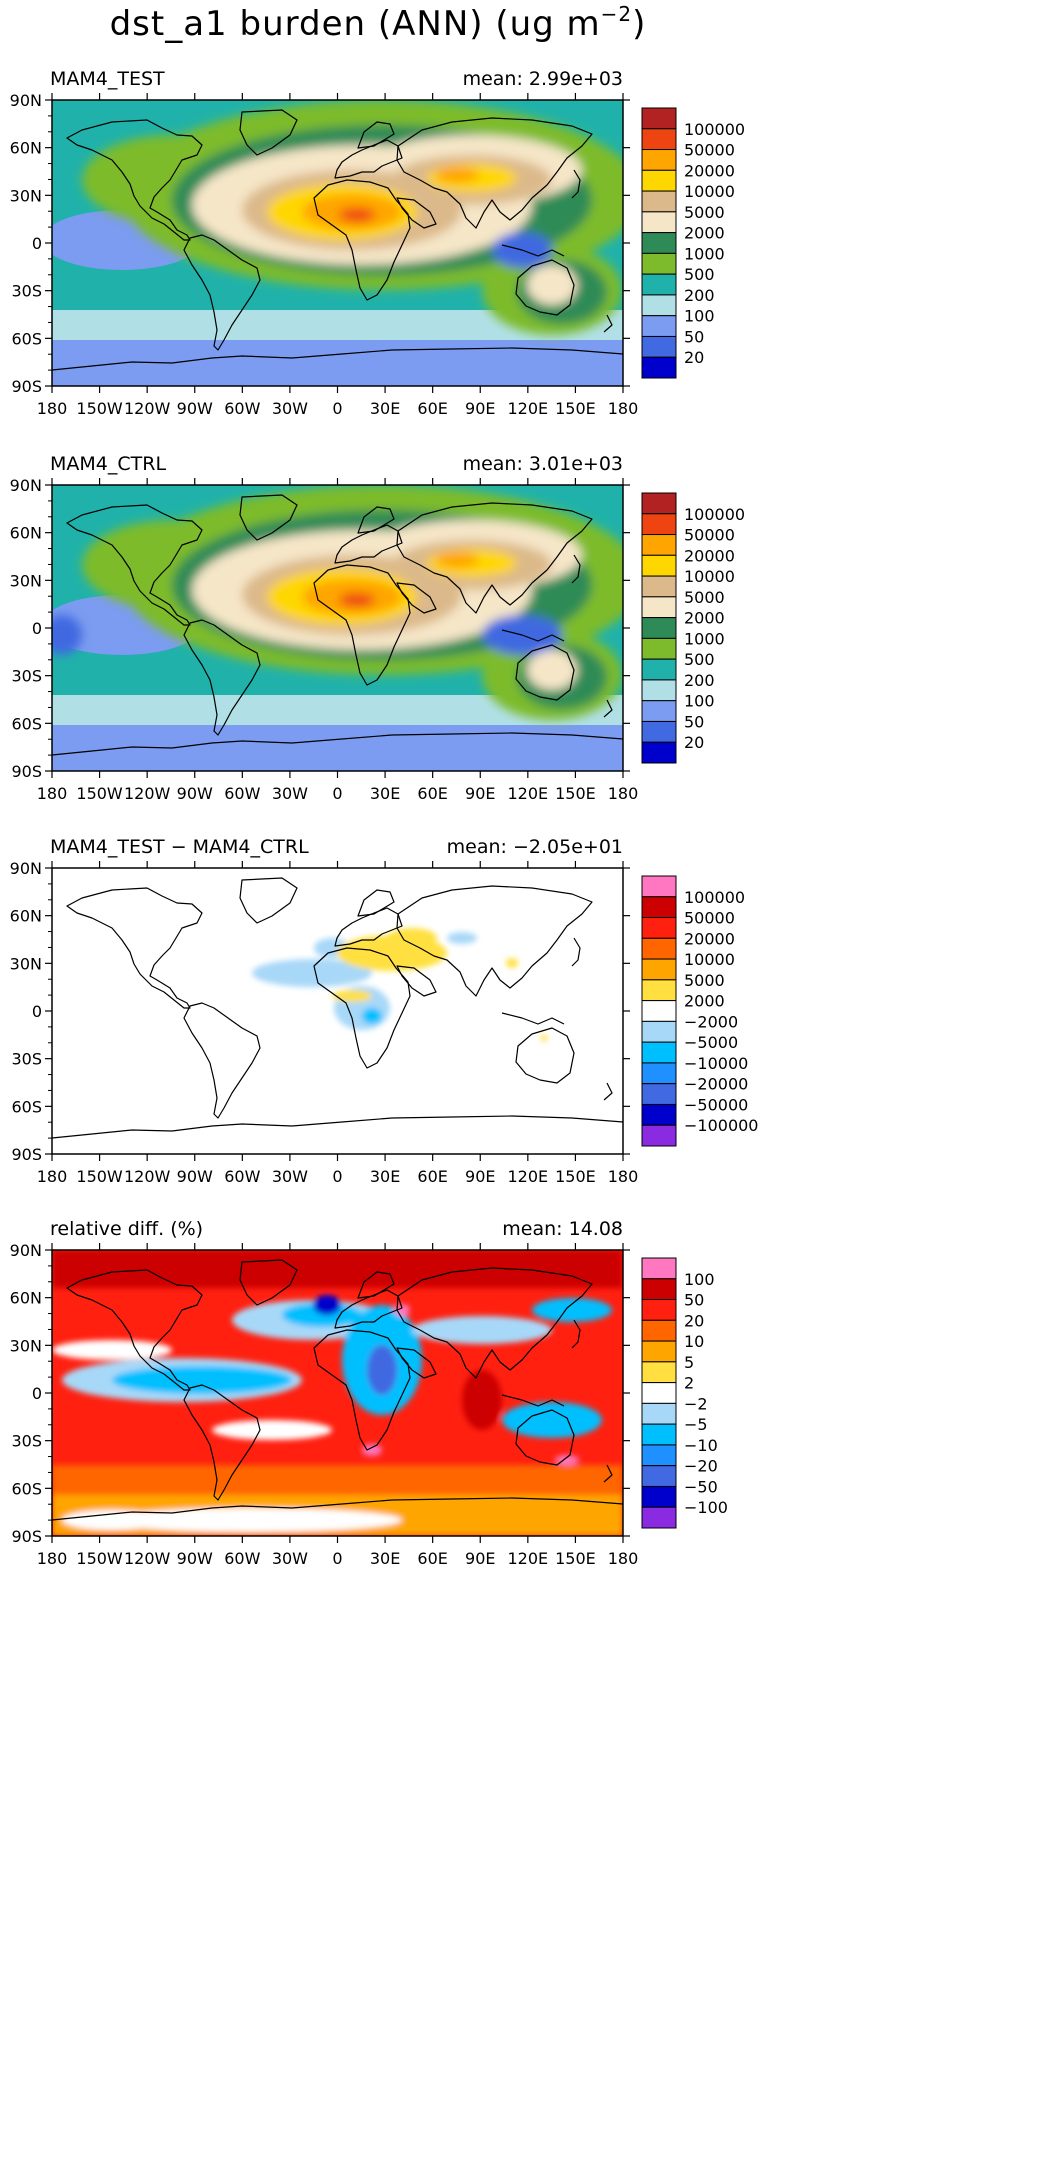 This screenshot has width=1058, height=2175. What do you see at coordinates (711, 1042) in the screenshot?
I see `colorbar-label: −5000` at bounding box center [711, 1042].